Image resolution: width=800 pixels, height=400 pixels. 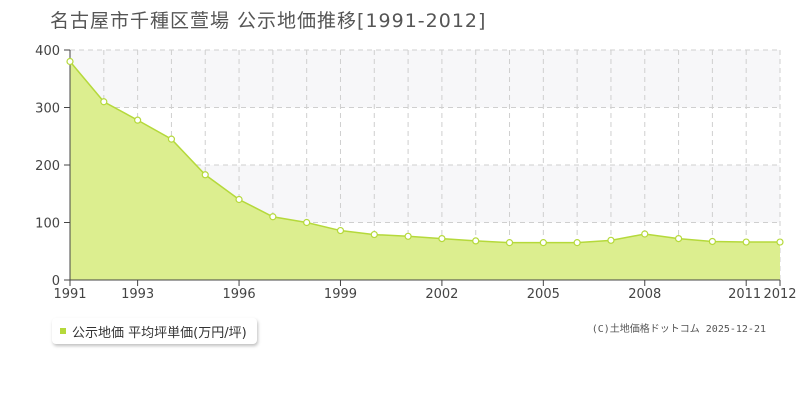 I want to click on x-tick-label: 2011, so click(x=744, y=294).